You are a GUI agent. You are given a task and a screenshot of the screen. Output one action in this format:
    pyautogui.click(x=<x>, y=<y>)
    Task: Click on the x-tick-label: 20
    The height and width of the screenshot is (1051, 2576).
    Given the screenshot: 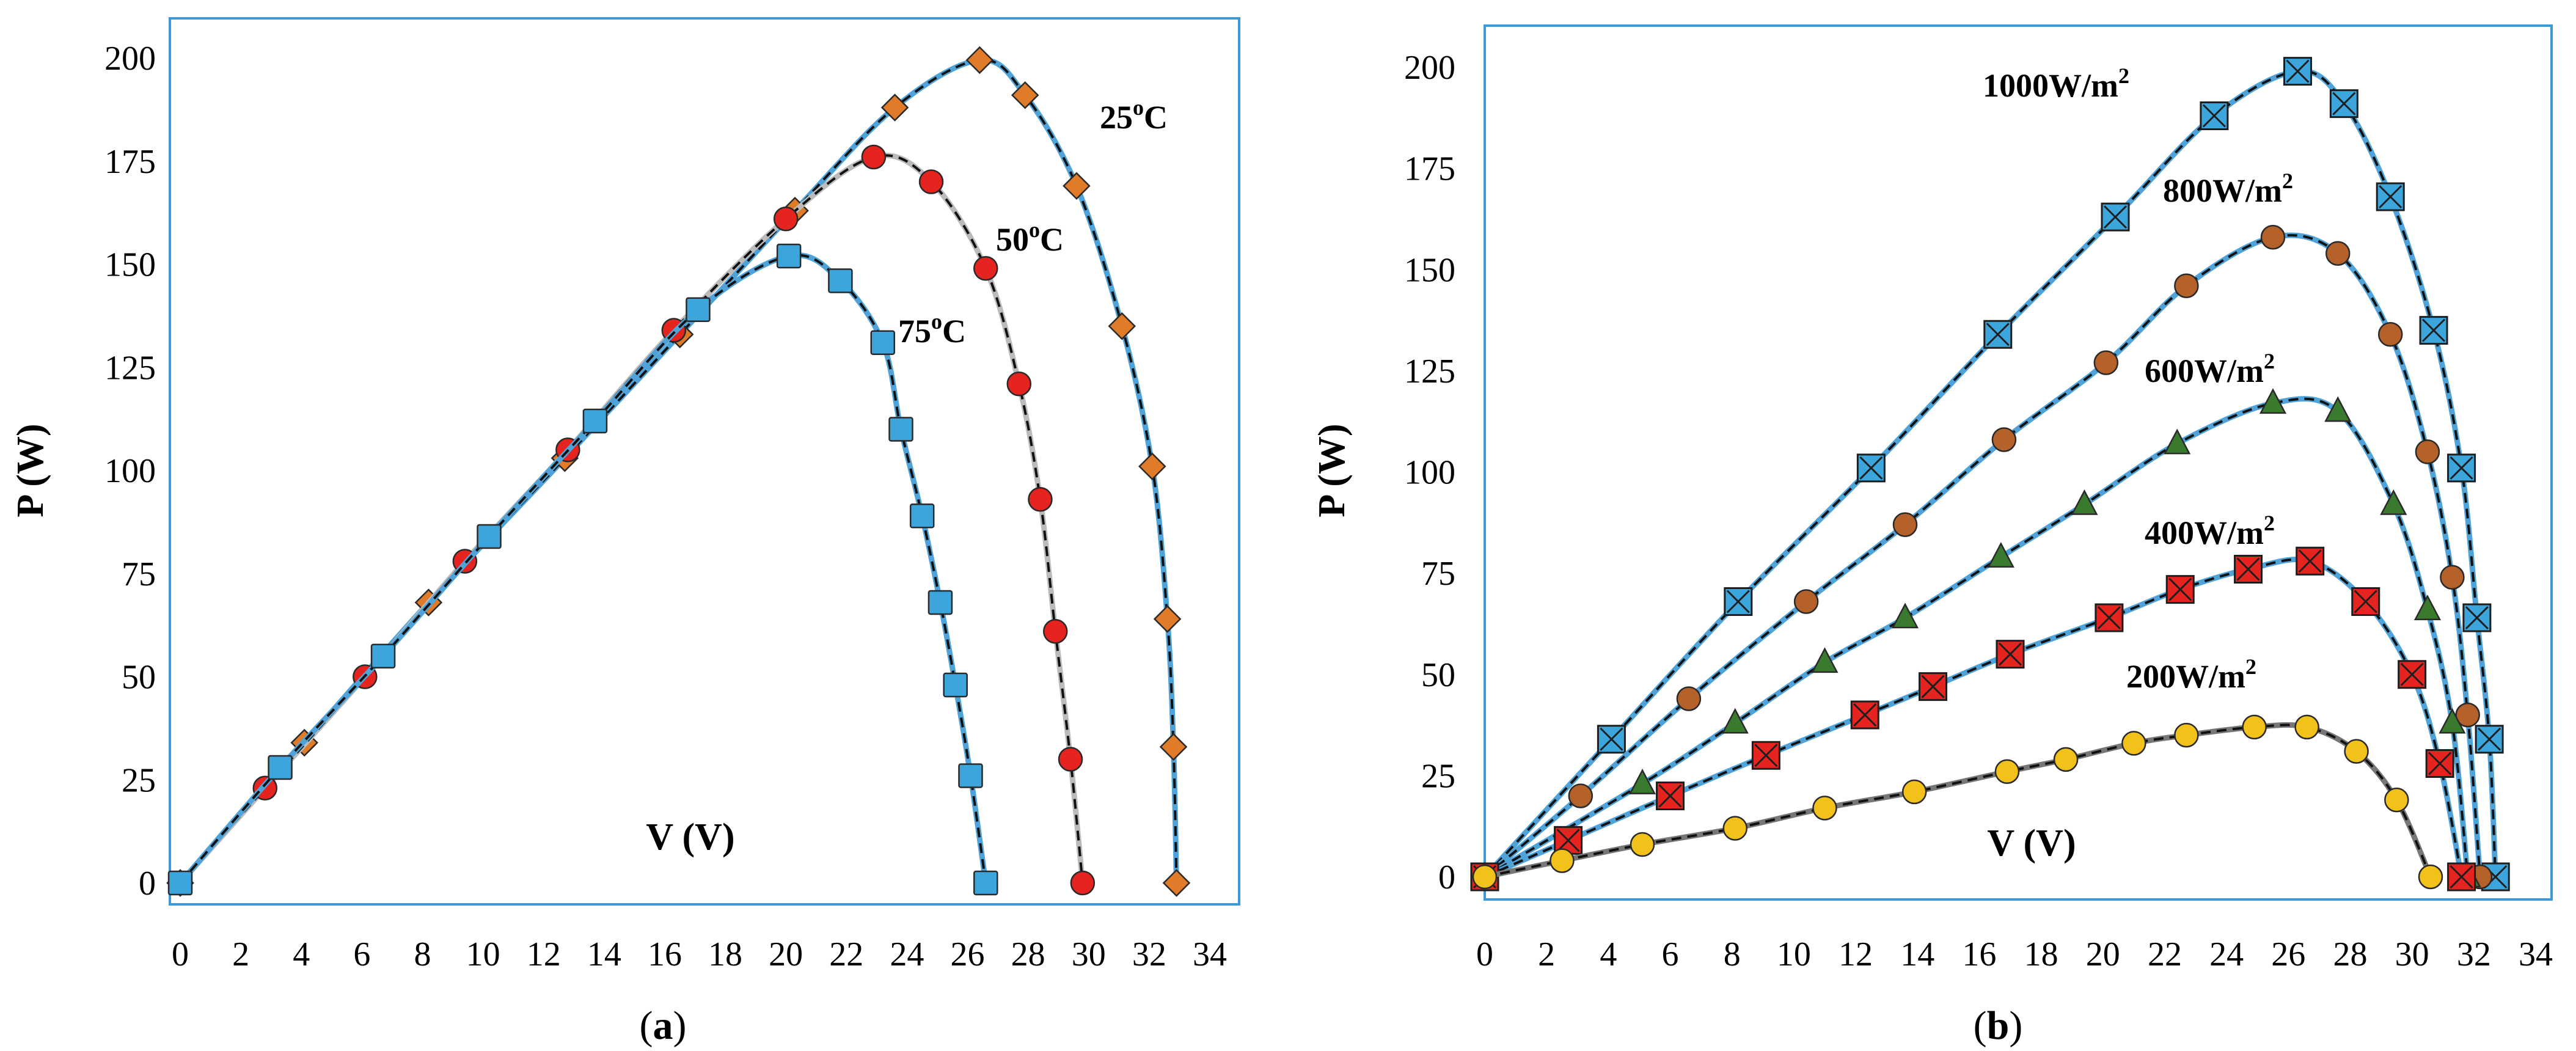 What is the action you would take?
    pyautogui.click(x=786, y=954)
    